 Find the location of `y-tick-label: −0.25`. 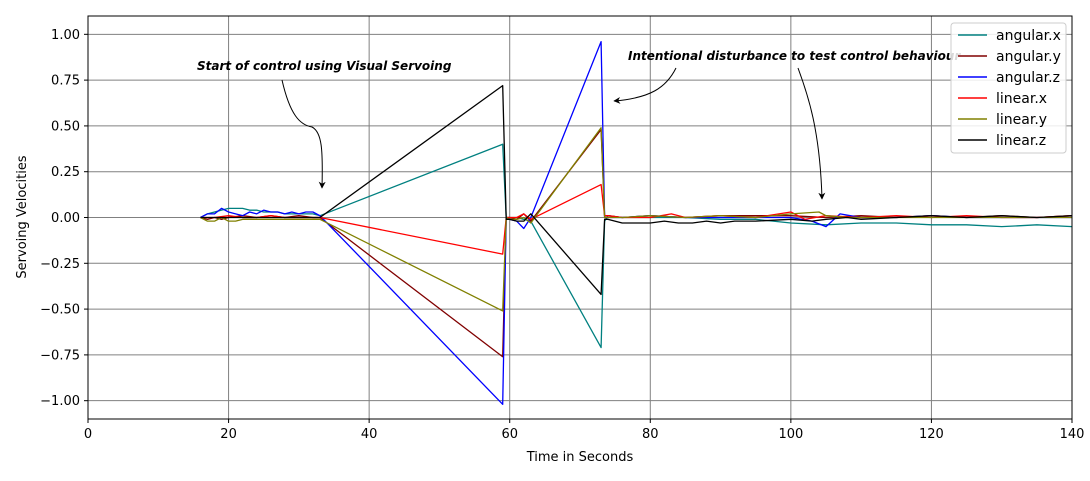

y-tick-label: −0.25 is located at coordinates (60, 264).